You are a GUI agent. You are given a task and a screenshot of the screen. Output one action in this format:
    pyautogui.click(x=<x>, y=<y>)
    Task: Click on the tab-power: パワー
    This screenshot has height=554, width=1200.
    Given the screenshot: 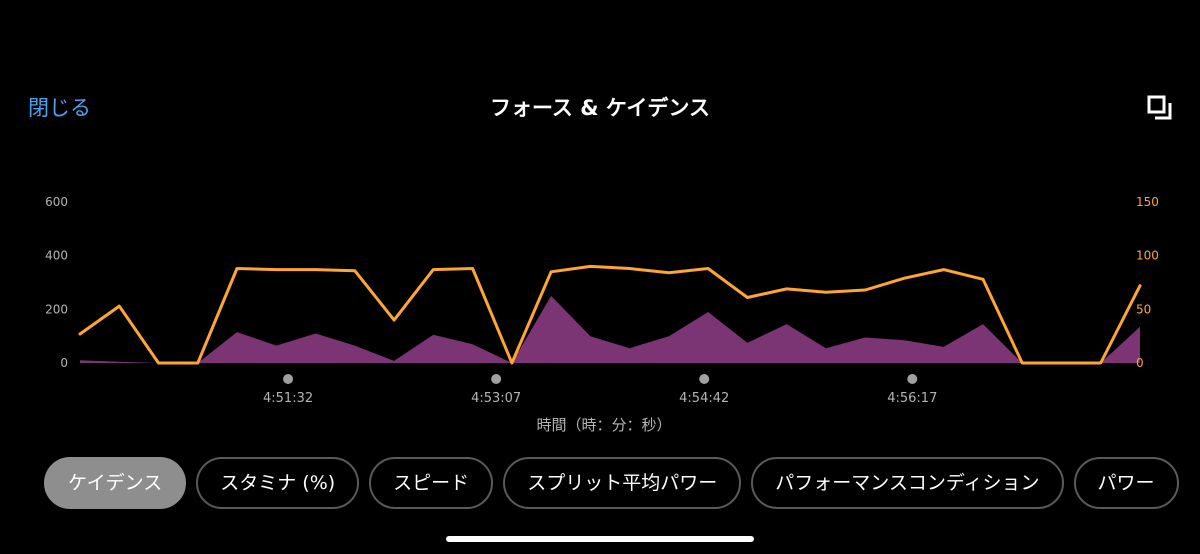 What is the action you would take?
    pyautogui.click(x=1126, y=483)
    